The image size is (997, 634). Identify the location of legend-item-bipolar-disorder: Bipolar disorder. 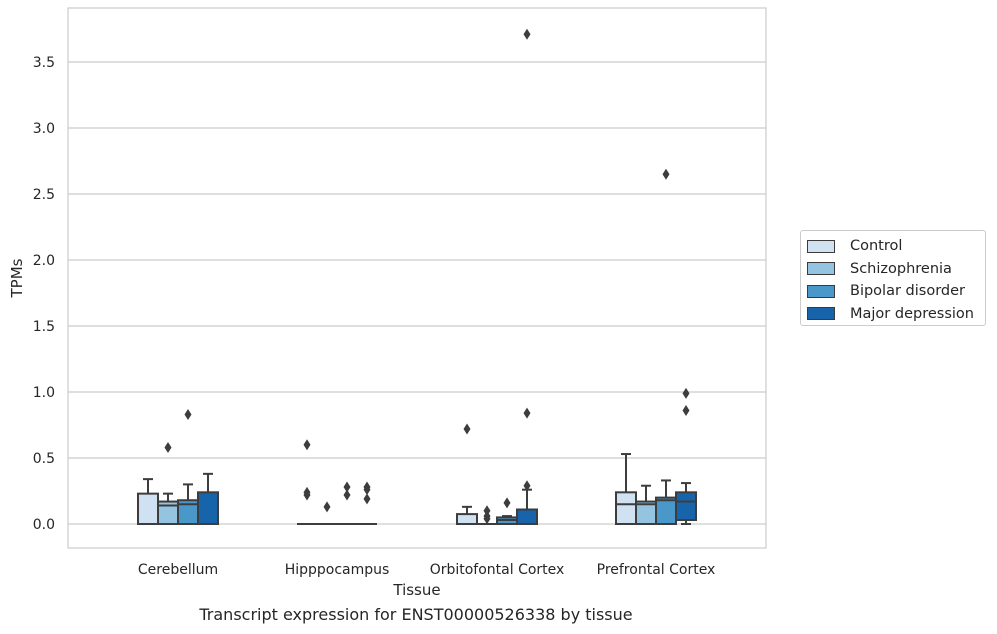
(893, 291).